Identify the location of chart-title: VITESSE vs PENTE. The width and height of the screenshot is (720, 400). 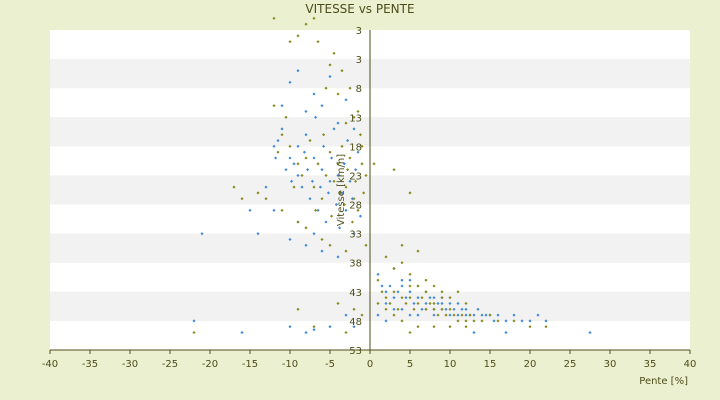
(360, 9).